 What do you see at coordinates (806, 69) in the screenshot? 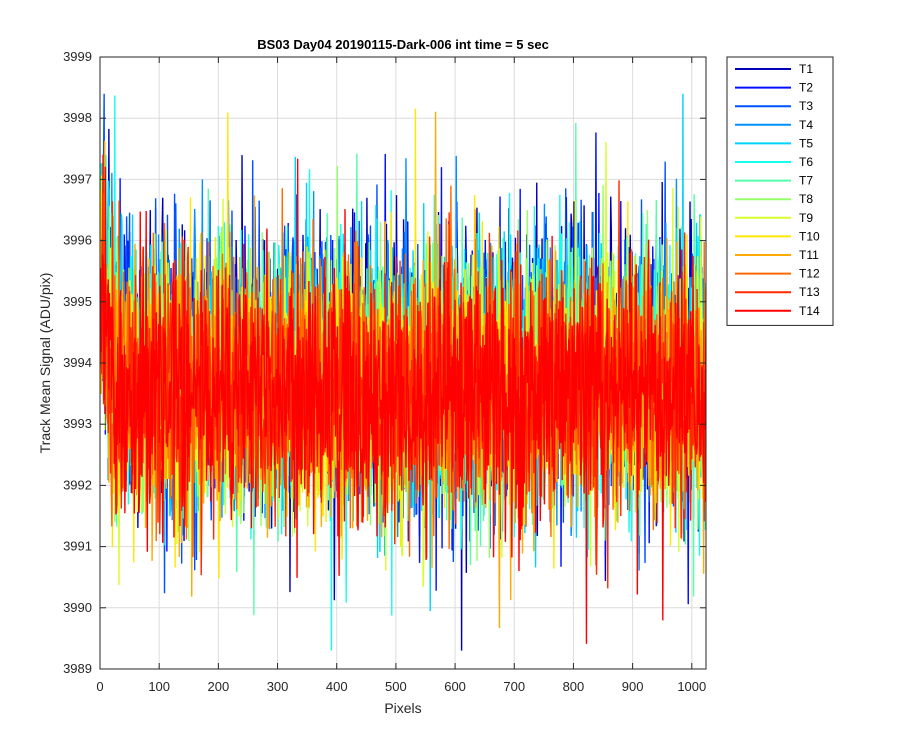
I see `legend-entry-t1: T1` at bounding box center [806, 69].